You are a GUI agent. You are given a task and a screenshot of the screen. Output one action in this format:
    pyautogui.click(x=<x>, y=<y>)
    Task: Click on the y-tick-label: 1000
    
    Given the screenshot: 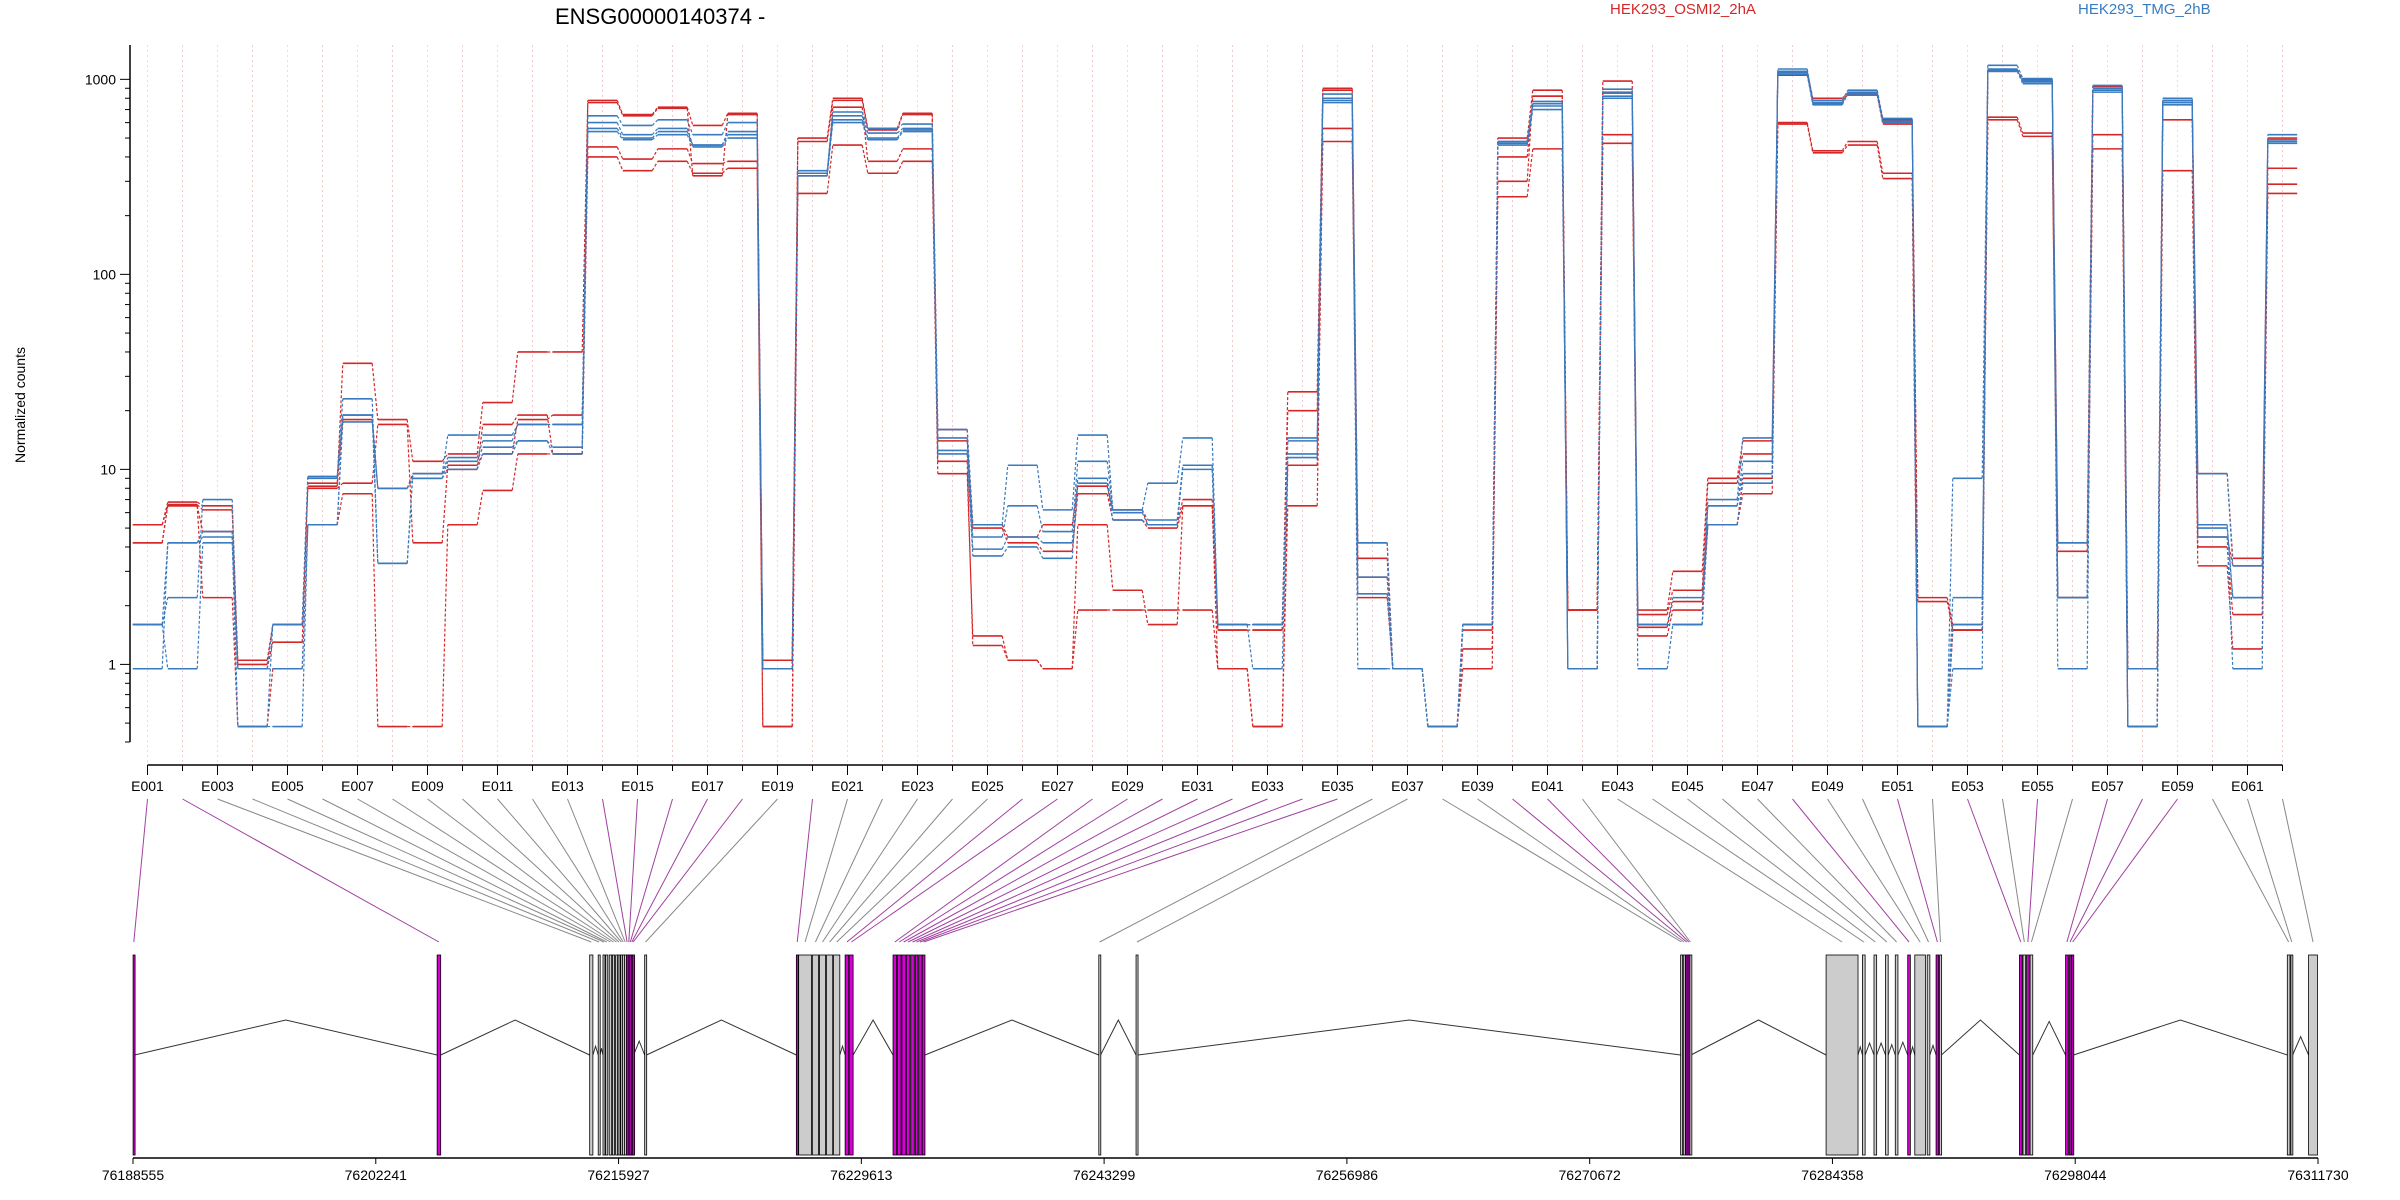 What is the action you would take?
    pyautogui.click(x=100, y=79)
    